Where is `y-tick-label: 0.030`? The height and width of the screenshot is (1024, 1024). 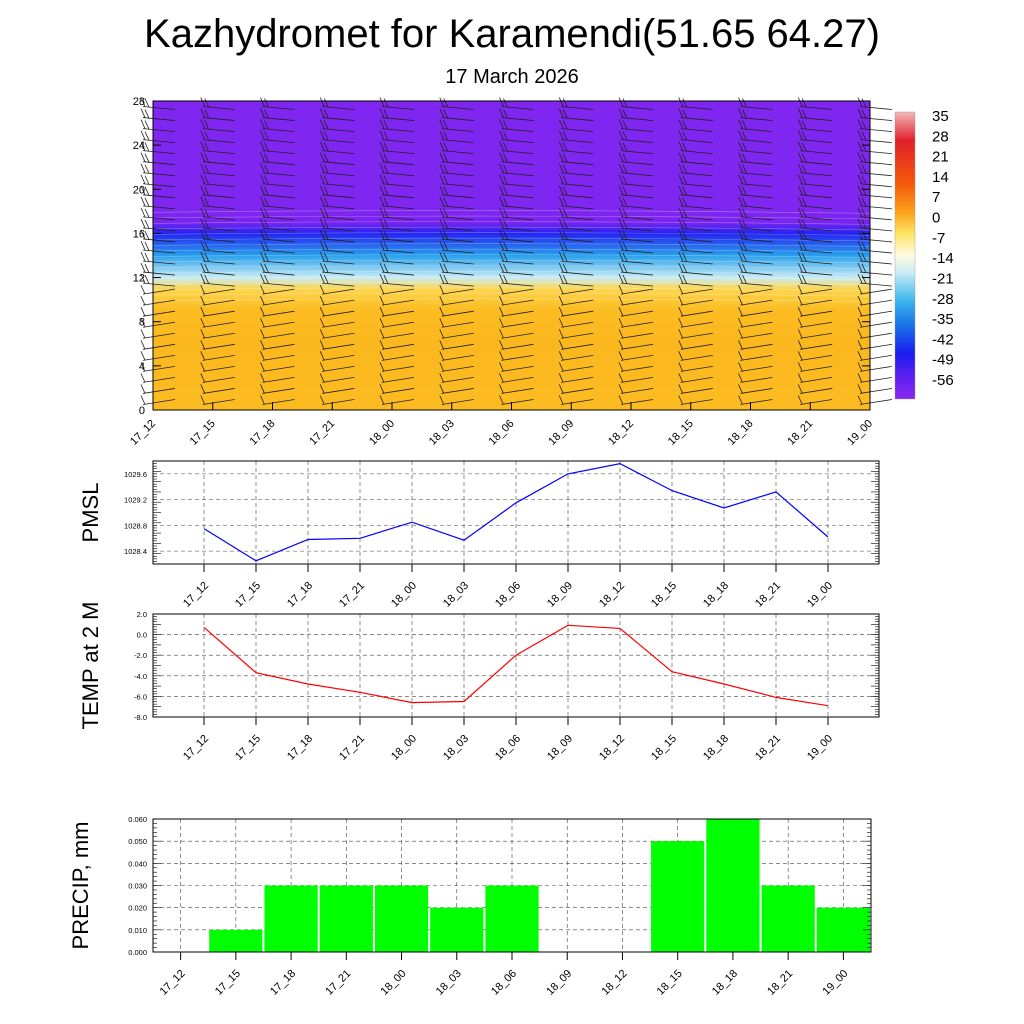 y-tick-label: 0.030 is located at coordinates (137, 886).